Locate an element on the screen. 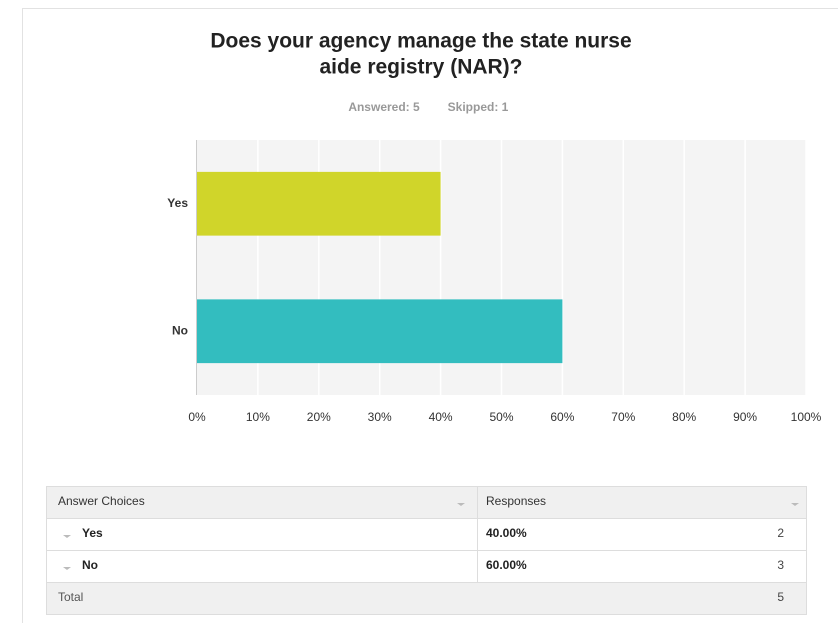  x-tick-label: 60% is located at coordinates (562, 417).